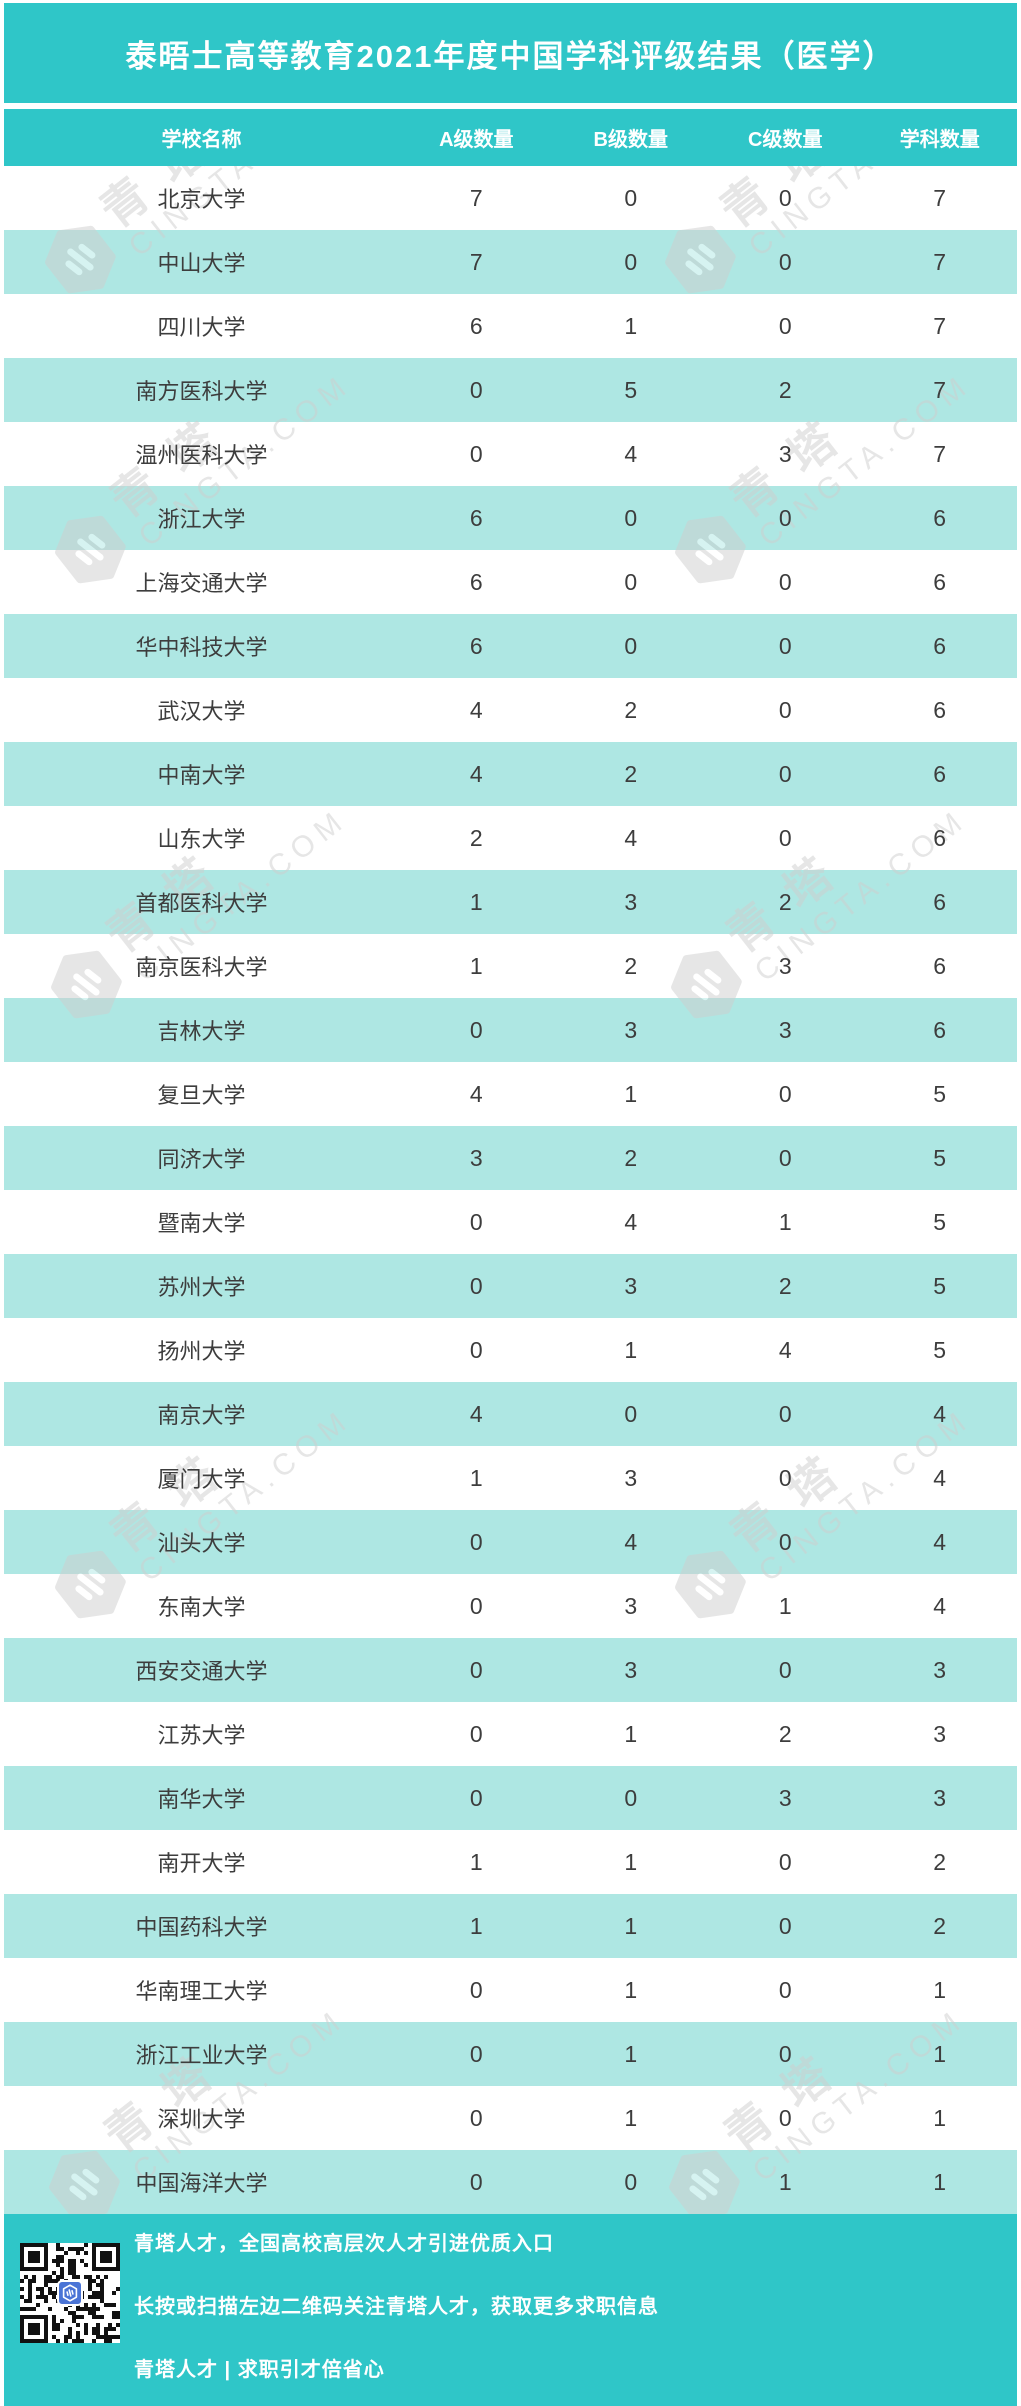 The image size is (1021, 2406). What do you see at coordinates (201, 455) in the screenshot?
I see `school-name-cell: 温州医科大学` at bounding box center [201, 455].